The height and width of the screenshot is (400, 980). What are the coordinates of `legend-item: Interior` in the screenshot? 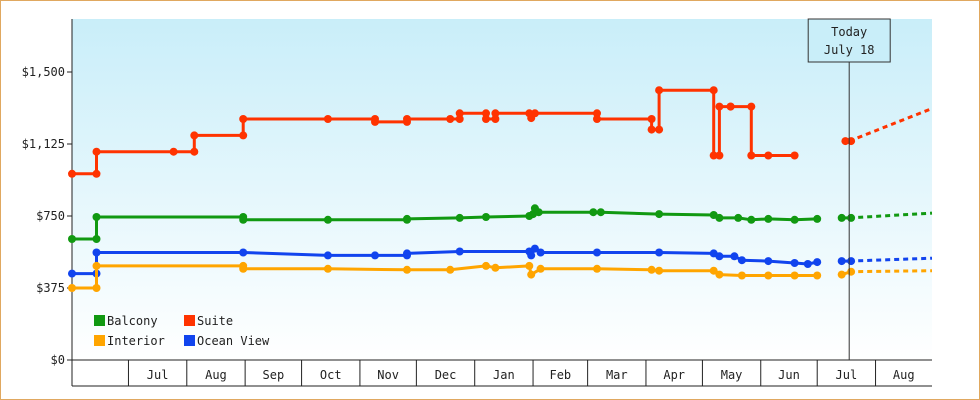 It's located at (129, 341).